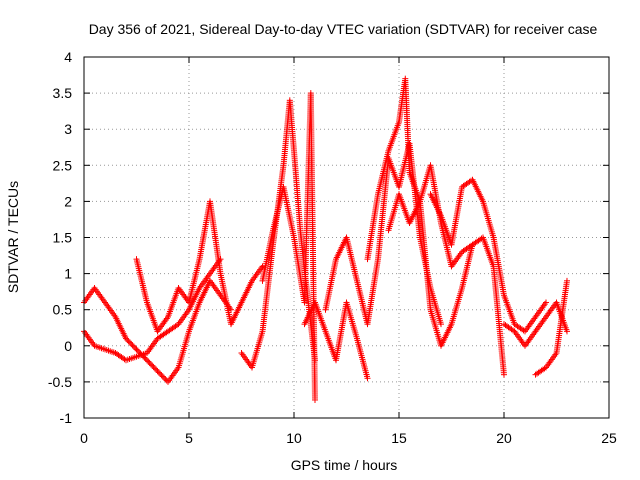 The width and height of the screenshot is (640, 480). What do you see at coordinates (344, 465) in the screenshot?
I see `x-axis-label: GPS time / hours` at bounding box center [344, 465].